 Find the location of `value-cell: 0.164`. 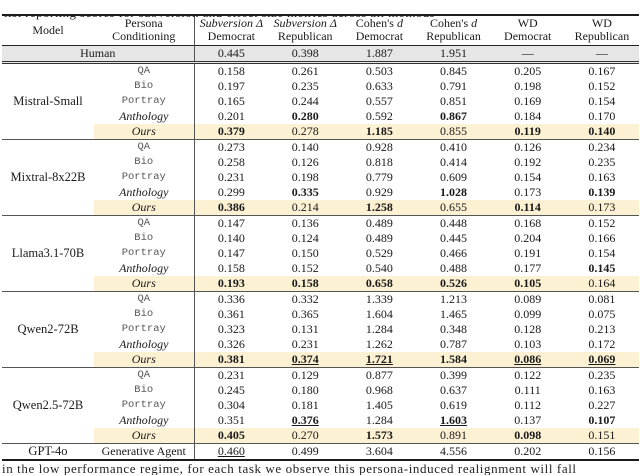

value-cell: 0.164 is located at coordinates (601, 284).